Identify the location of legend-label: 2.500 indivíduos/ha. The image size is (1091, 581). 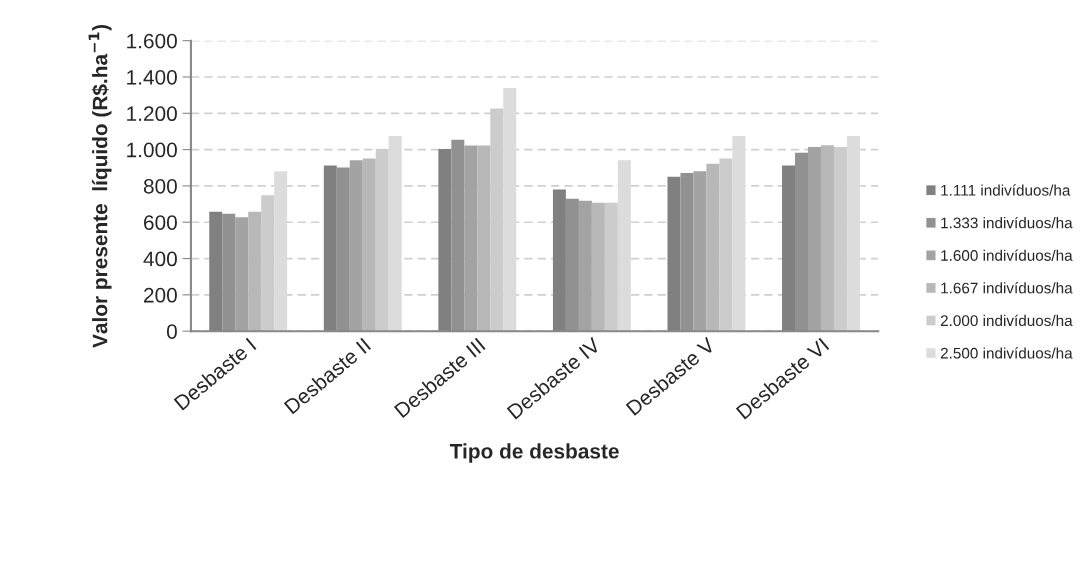
(1006, 353).